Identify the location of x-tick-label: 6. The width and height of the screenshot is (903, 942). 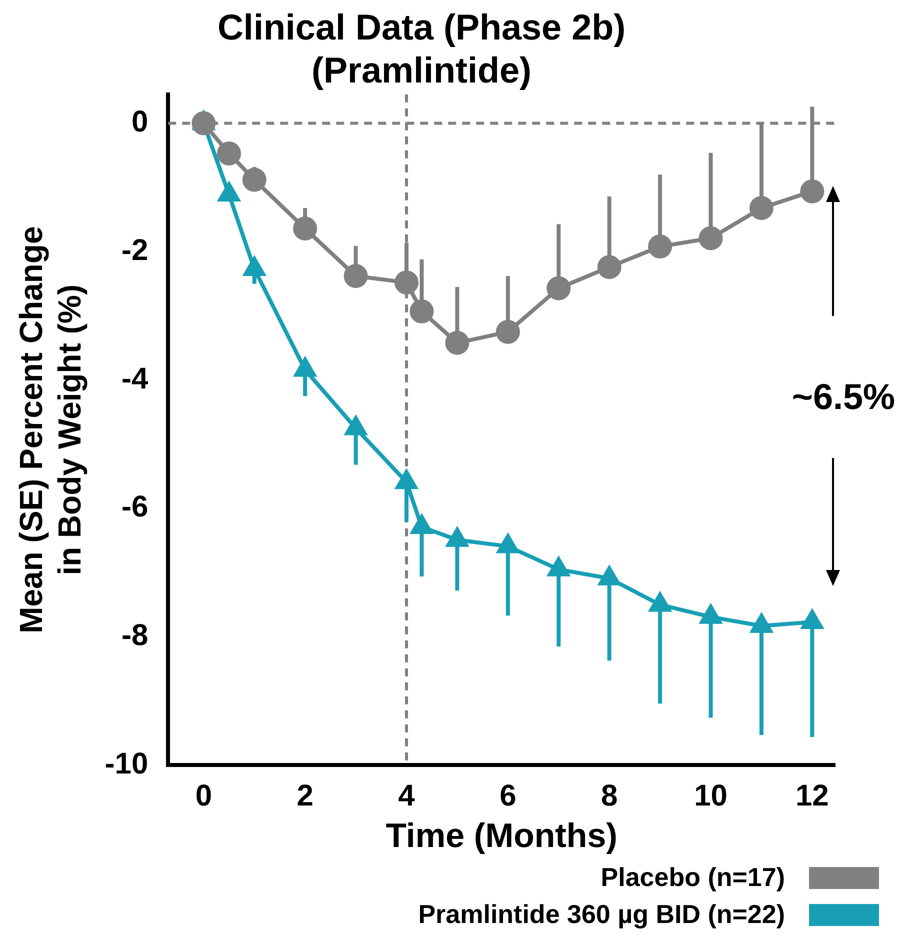
(508, 795).